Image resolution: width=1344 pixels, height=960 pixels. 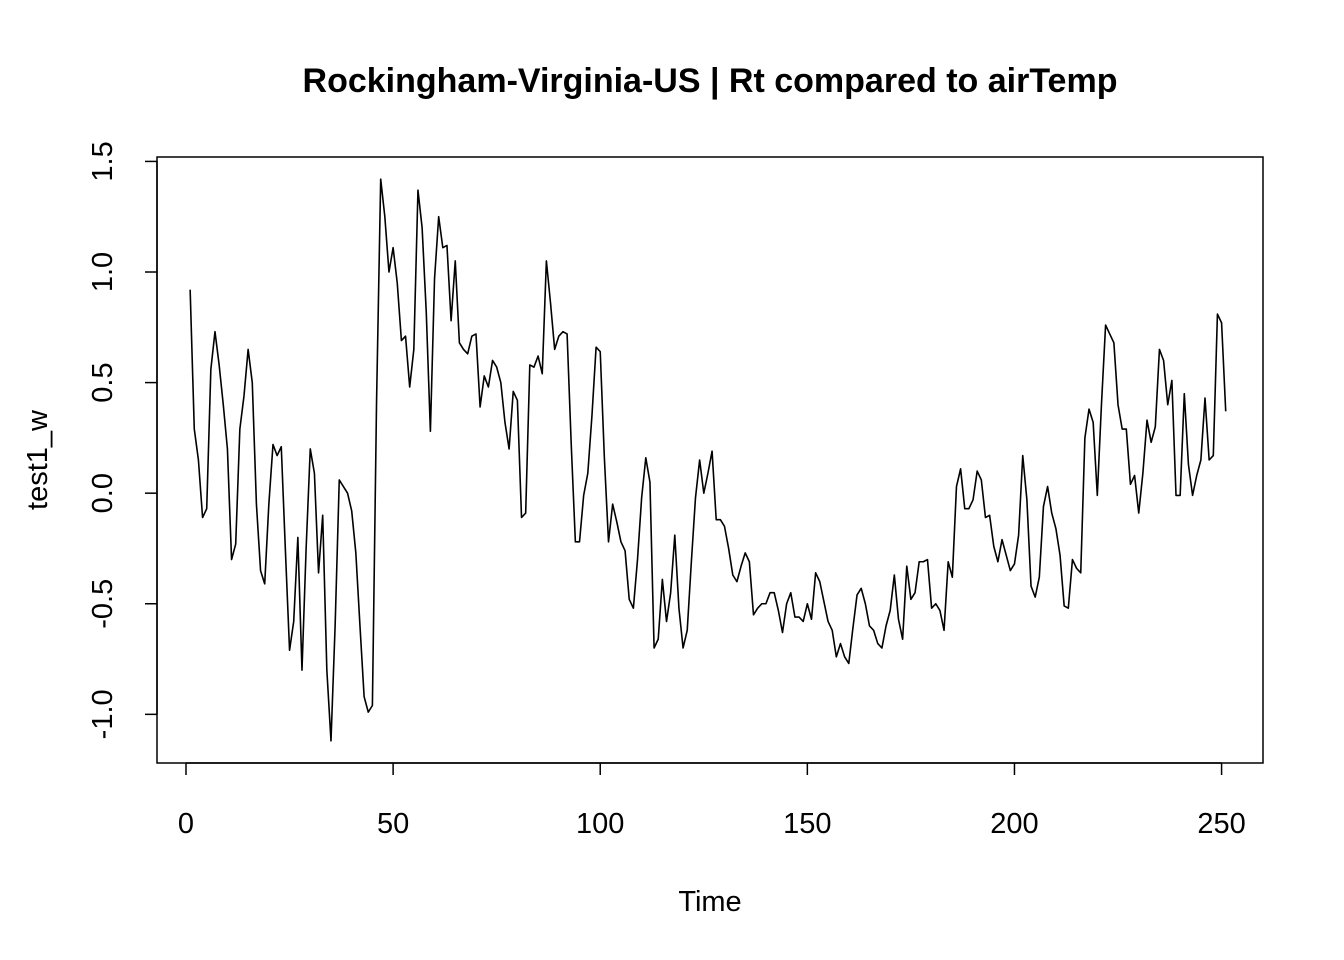 What do you see at coordinates (103, 272) in the screenshot?
I see `y-tick-label: 1.0` at bounding box center [103, 272].